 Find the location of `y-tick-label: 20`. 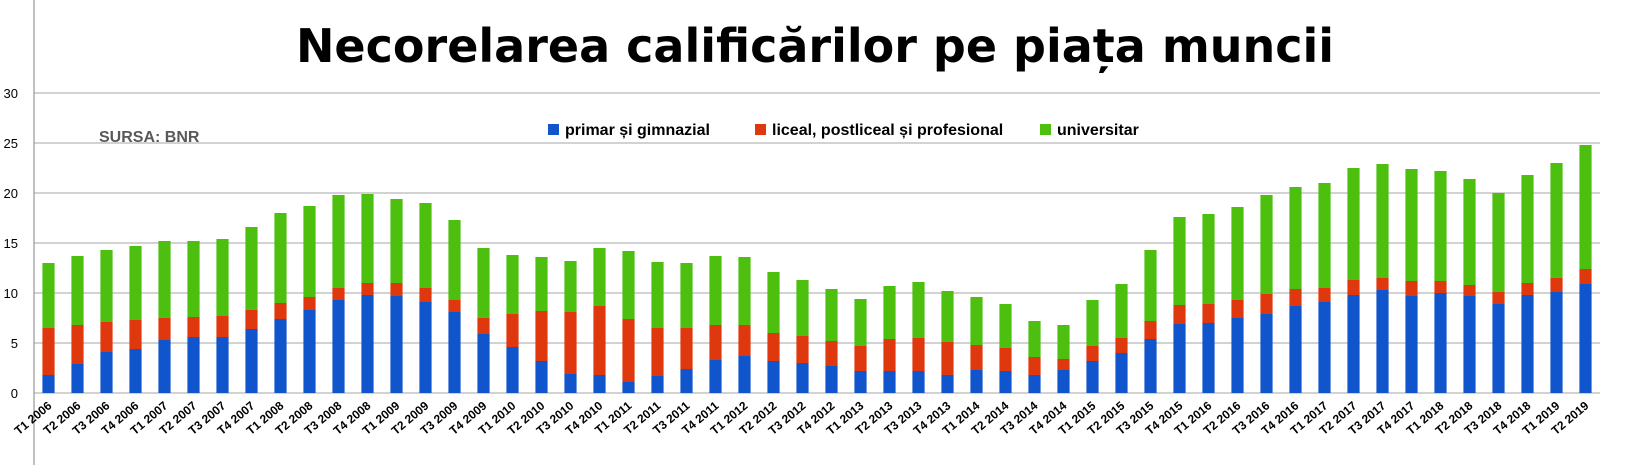

y-tick-label: 20 is located at coordinates (11, 193).